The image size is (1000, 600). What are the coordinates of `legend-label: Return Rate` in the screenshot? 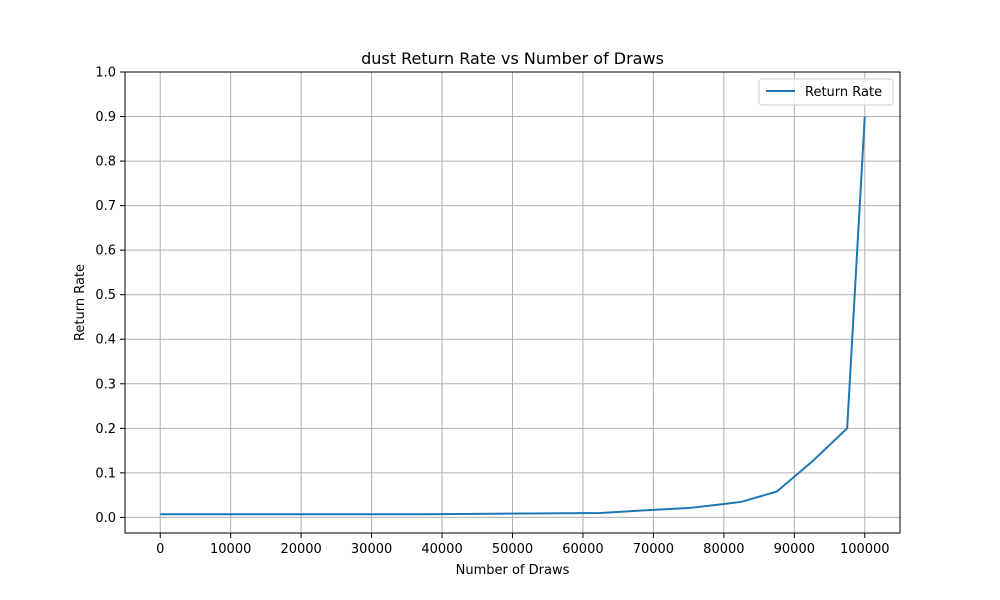 It's located at (843, 92).